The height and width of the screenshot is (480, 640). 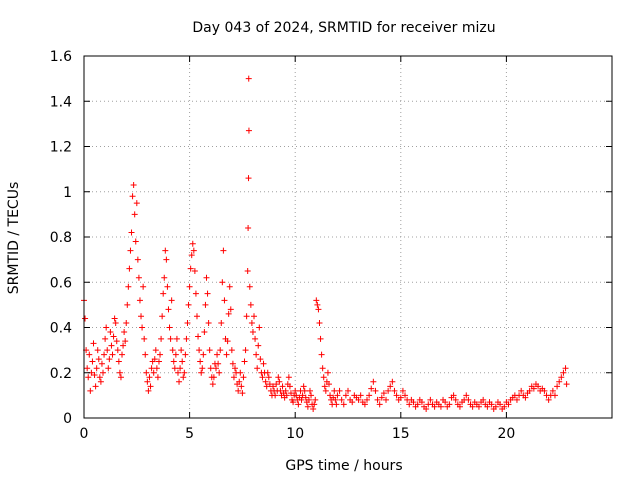 I want to click on y-tick-label: 1.2, so click(x=61, y=148).